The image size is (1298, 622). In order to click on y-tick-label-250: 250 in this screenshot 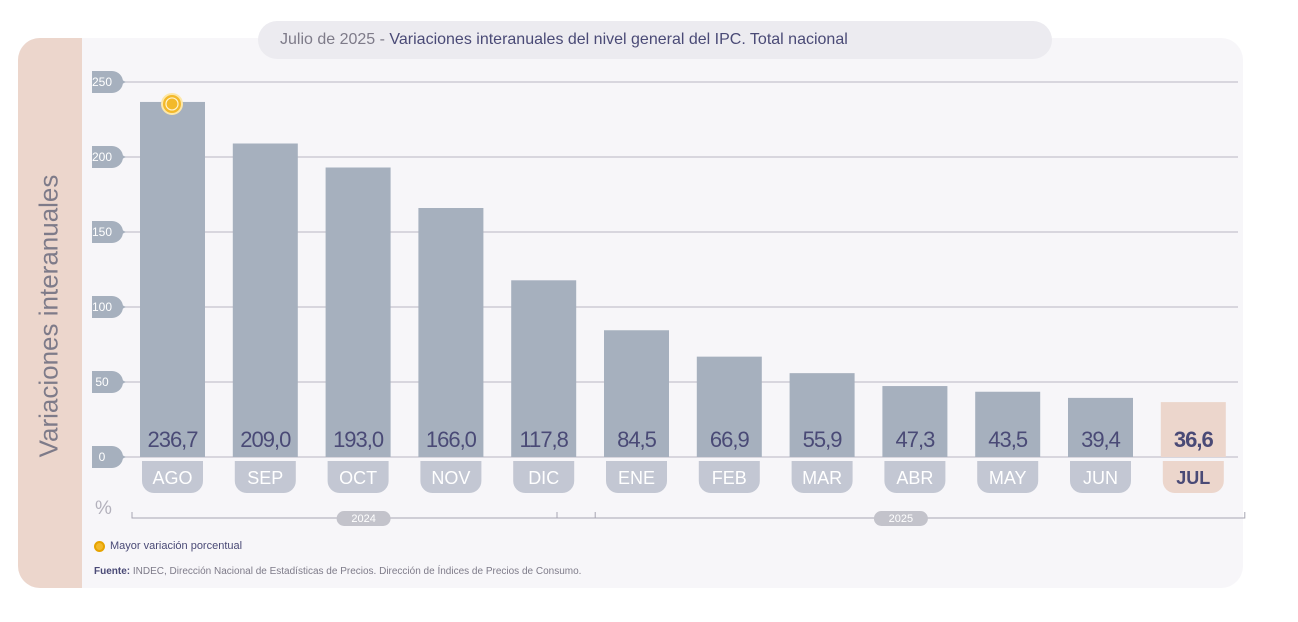, I will do `click(102, 82)`.